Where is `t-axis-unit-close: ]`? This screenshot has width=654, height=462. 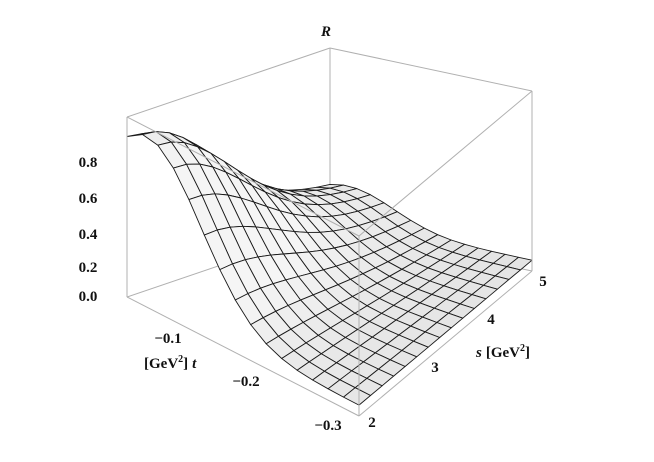
t-axis-unit-close: ] is located at coordinates (185, 364).